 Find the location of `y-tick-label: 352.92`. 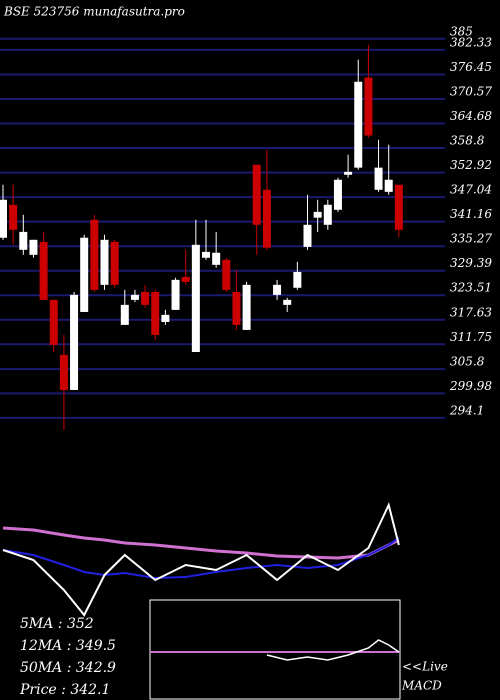

y-tick-label: 352.92 is located at coordinates (471, 165).